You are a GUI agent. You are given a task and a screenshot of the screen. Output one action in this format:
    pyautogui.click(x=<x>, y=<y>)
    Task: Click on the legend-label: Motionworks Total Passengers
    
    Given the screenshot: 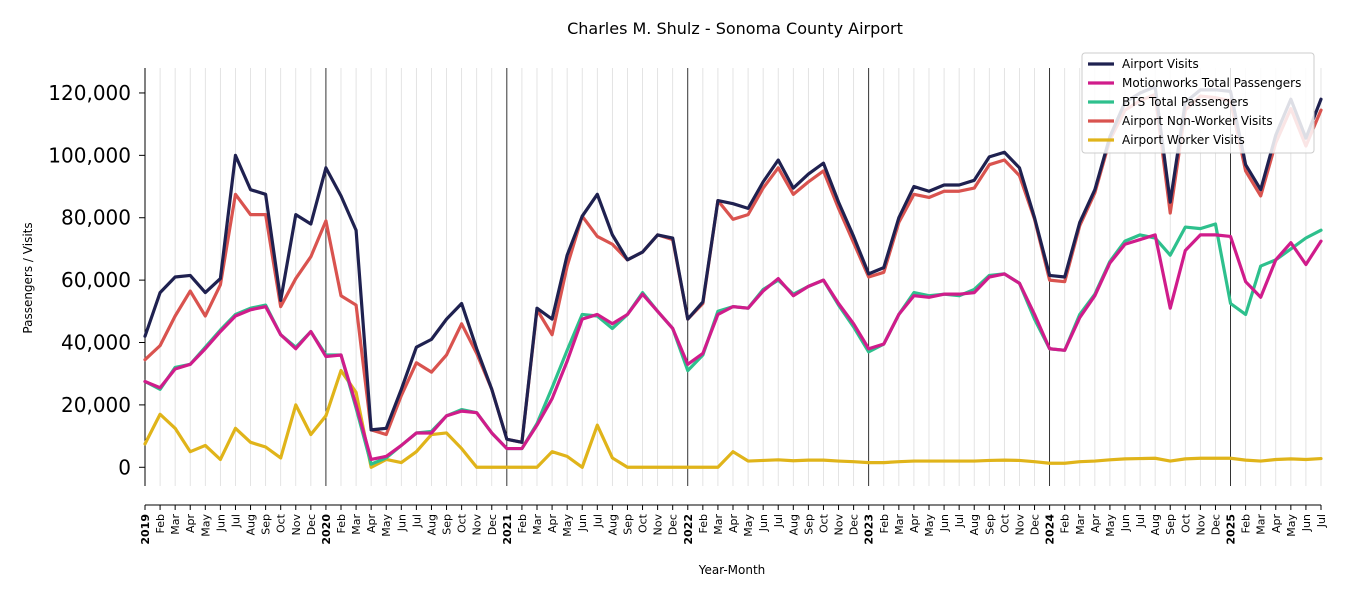 What is the action you would take?
    pyautogui.click(x=1211, y=83)
    